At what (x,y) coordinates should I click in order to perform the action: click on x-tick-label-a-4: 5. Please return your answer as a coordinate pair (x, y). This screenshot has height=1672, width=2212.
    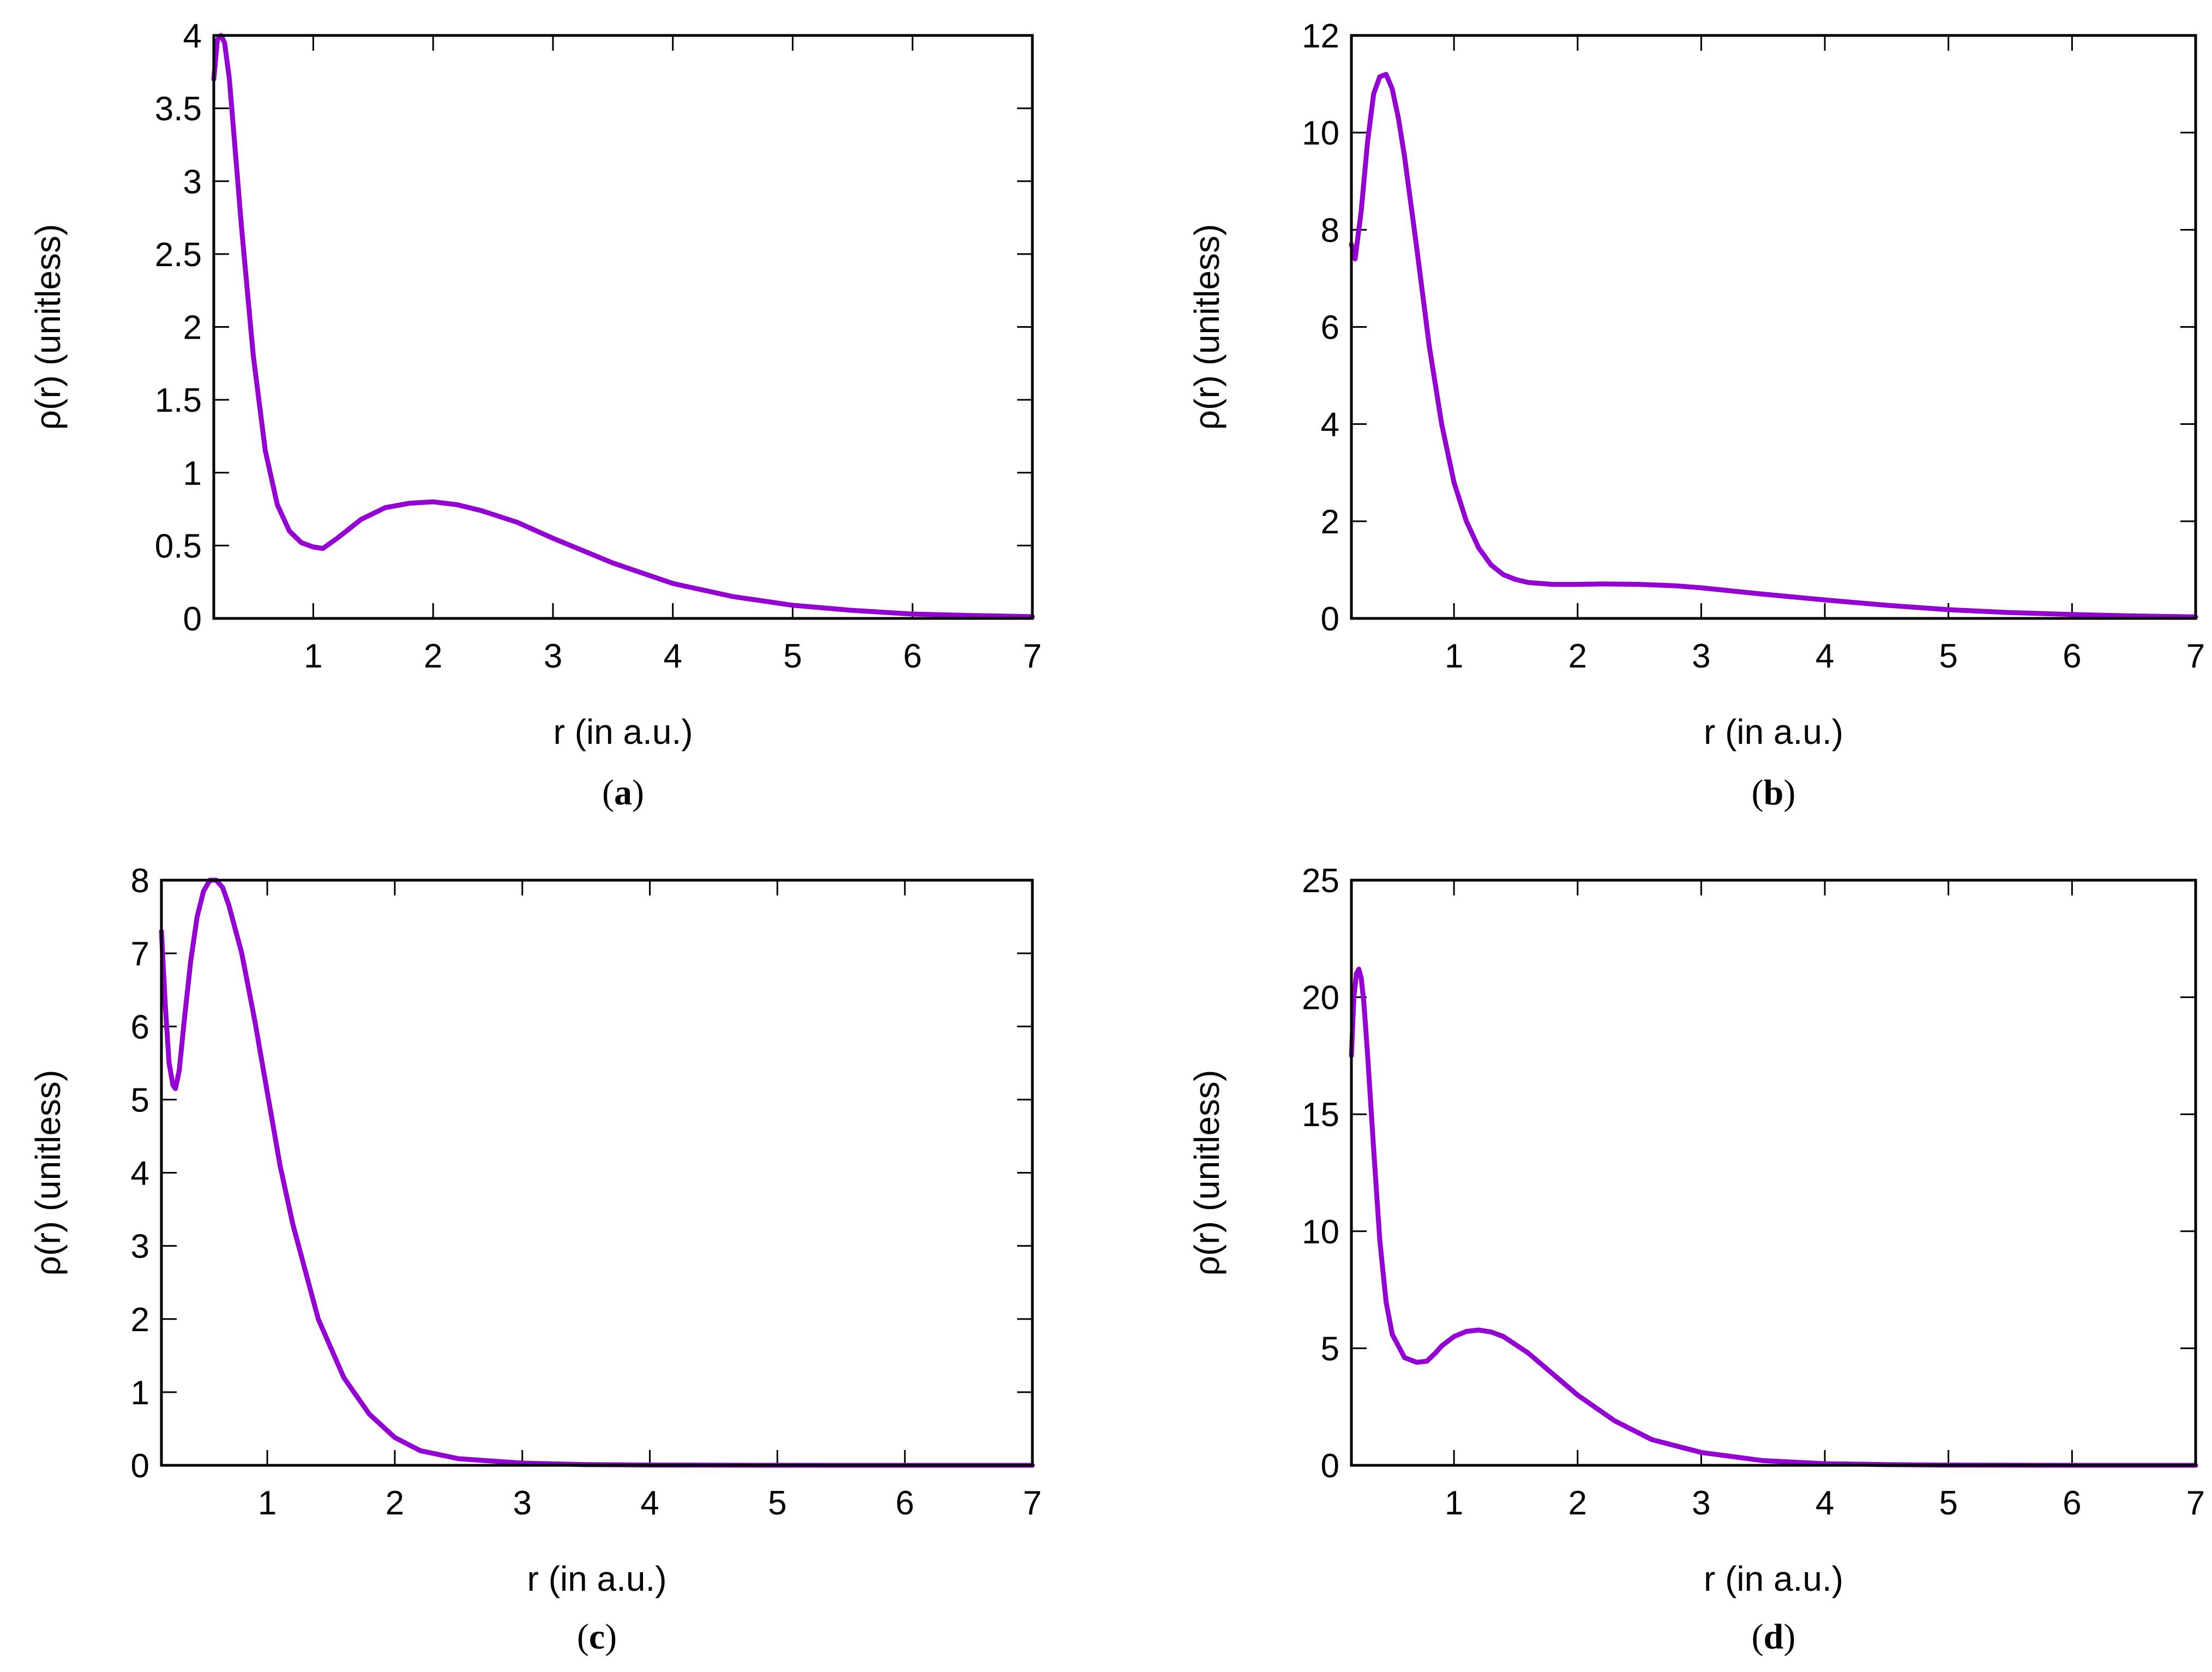
    Looking at the image, I should click on (792, 656).